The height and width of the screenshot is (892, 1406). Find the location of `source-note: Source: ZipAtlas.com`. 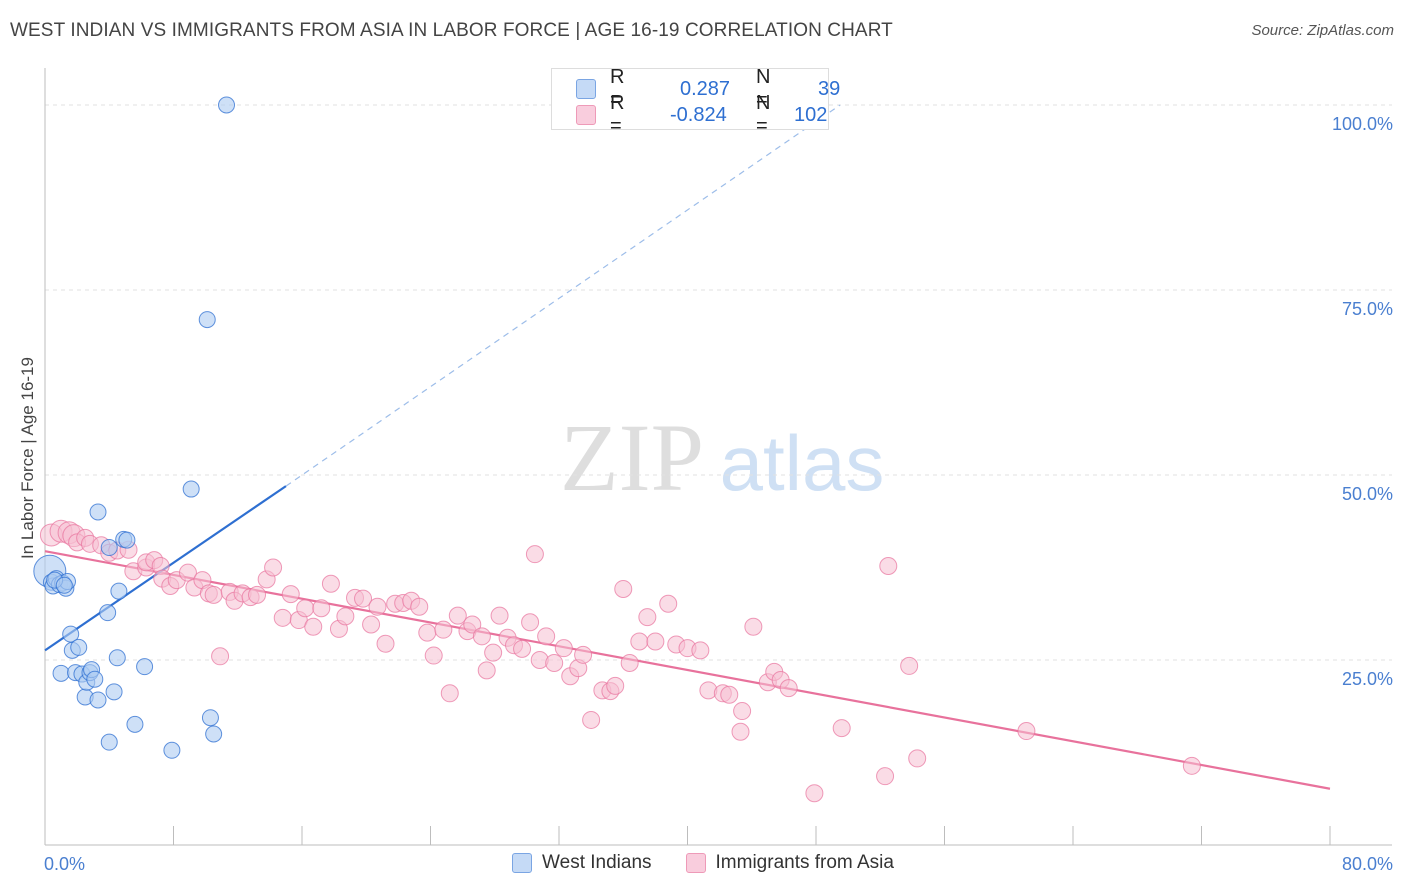

source-note: Source: ZipAtlas.com is located at coordinates (1322, 30).